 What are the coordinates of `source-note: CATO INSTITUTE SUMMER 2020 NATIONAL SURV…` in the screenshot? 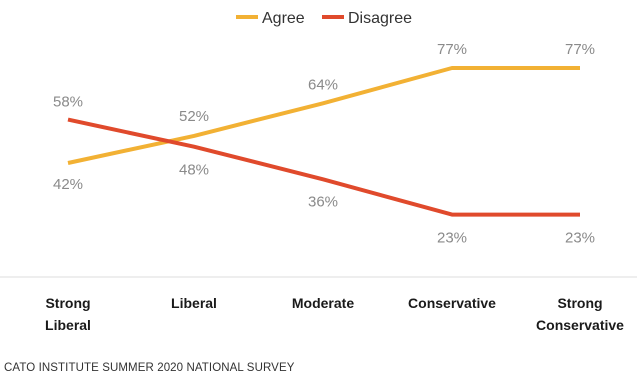 It's located at (149, 368).